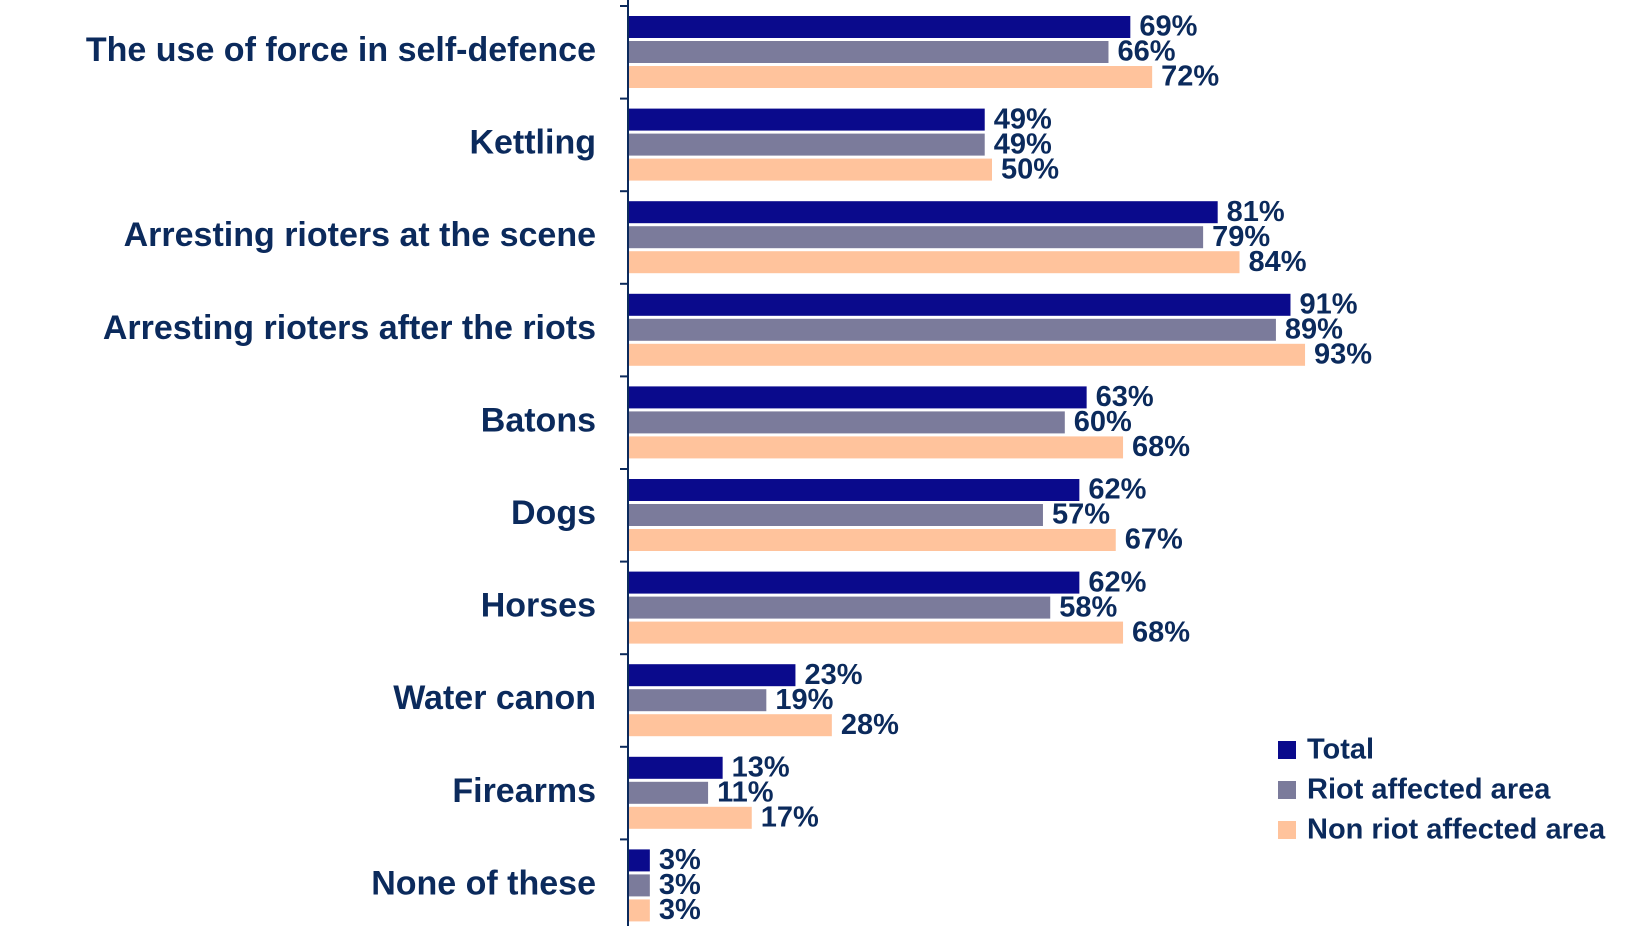 This screenshot has height=926, width=1638. I want to click on data-label: 57%, so click(1081, 515).